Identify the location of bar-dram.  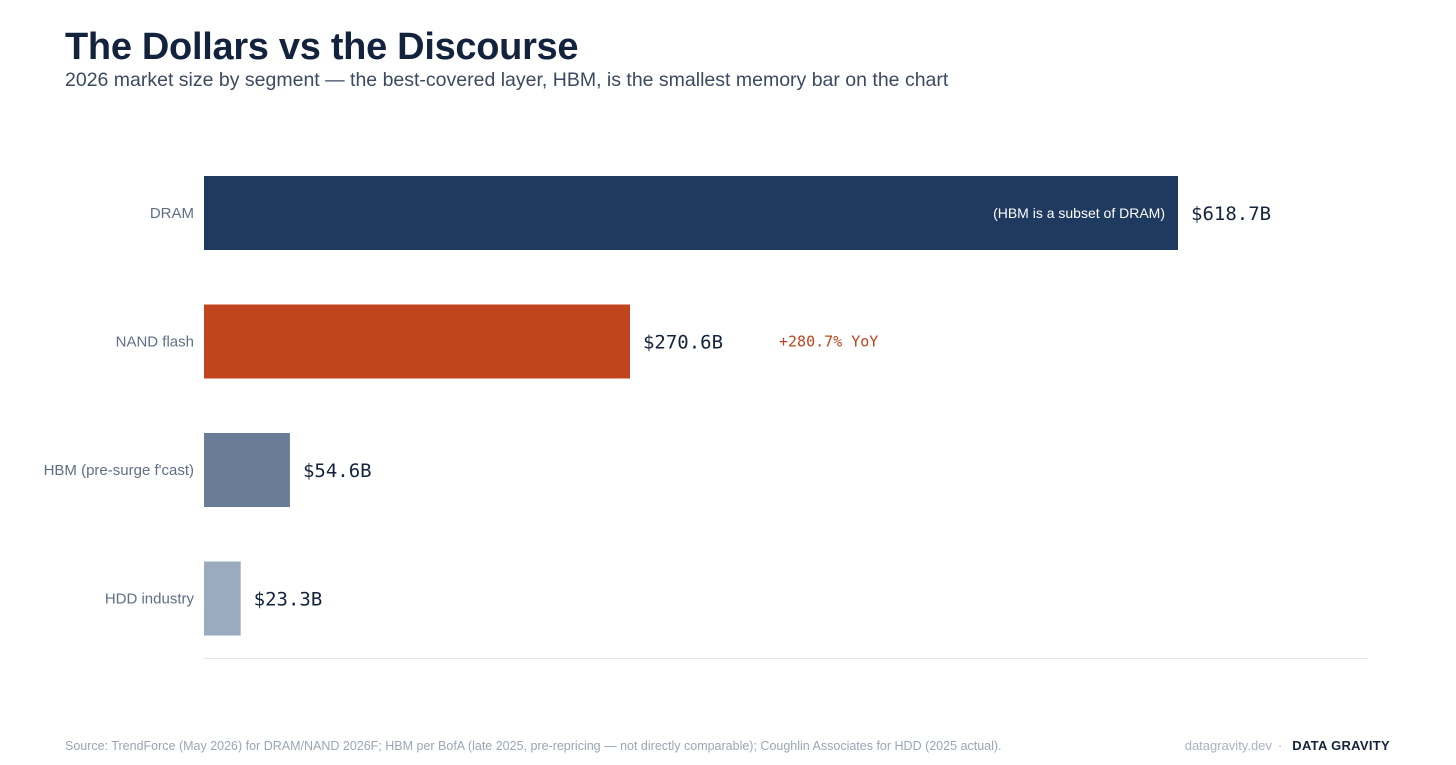
(691, 213).